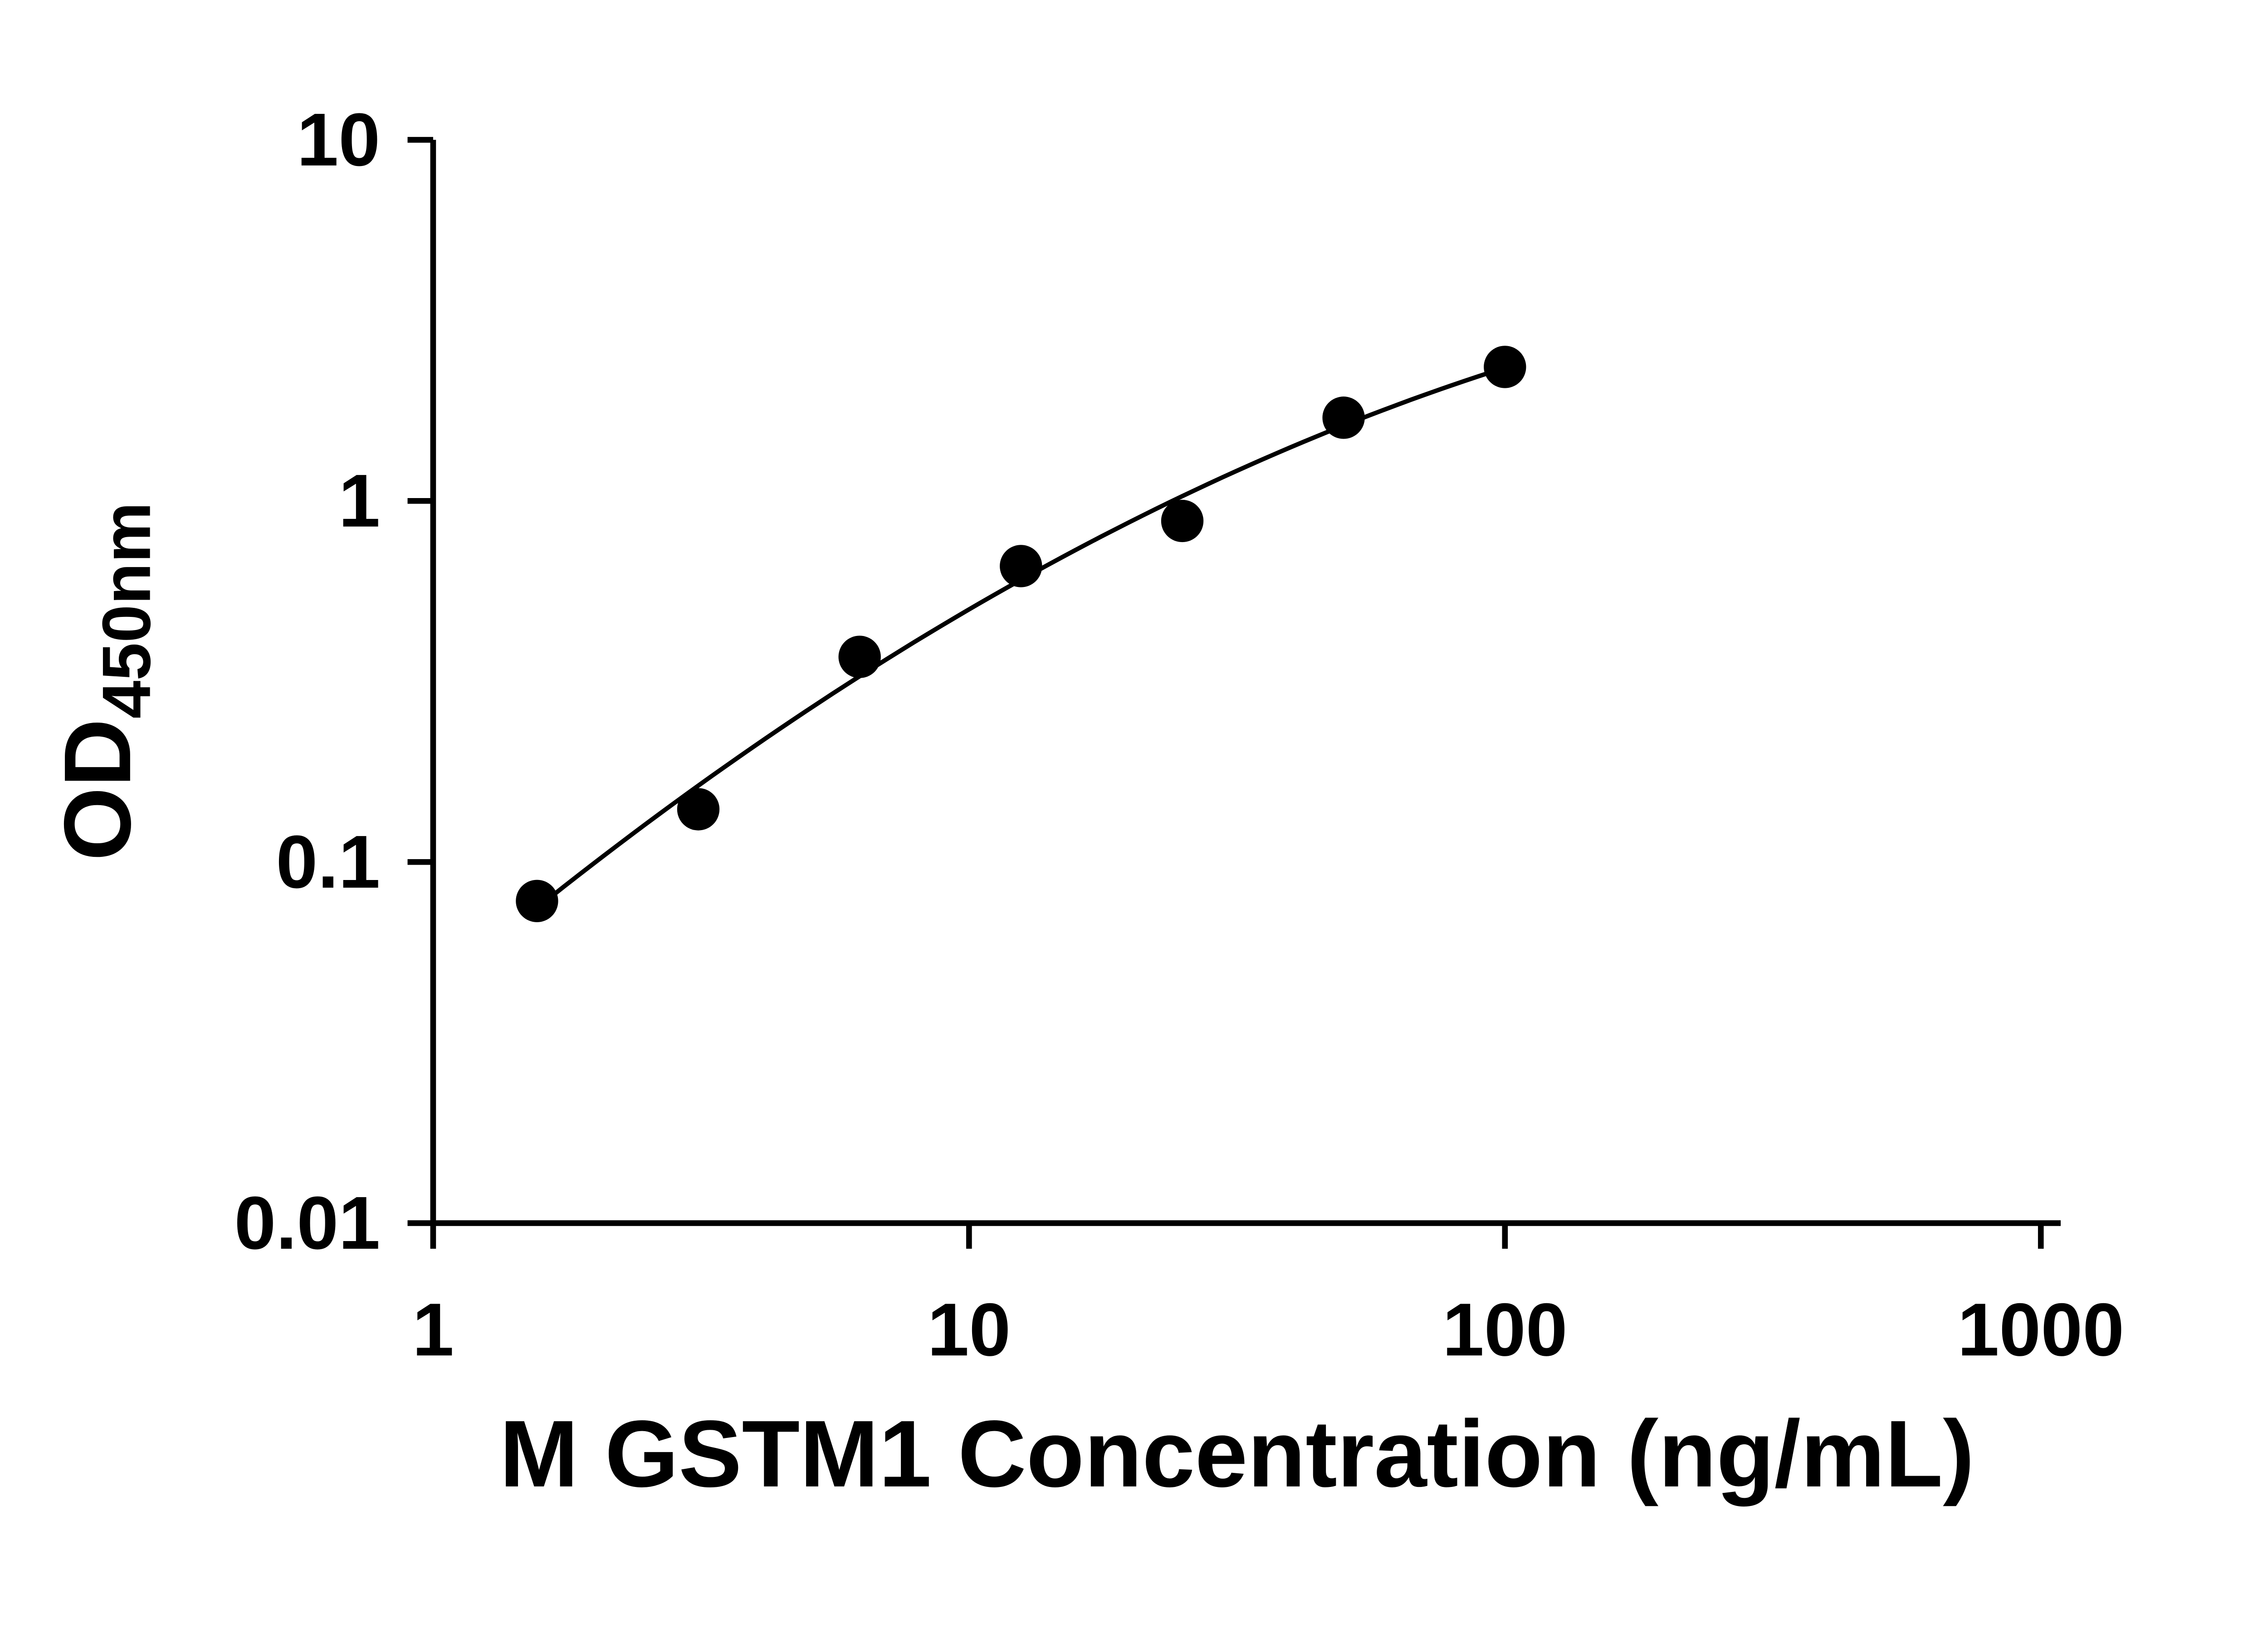  What do you see at coordinates (1021, 637) in the screenshot?
I see `fit-curve` at bounding box center [1021, 637].